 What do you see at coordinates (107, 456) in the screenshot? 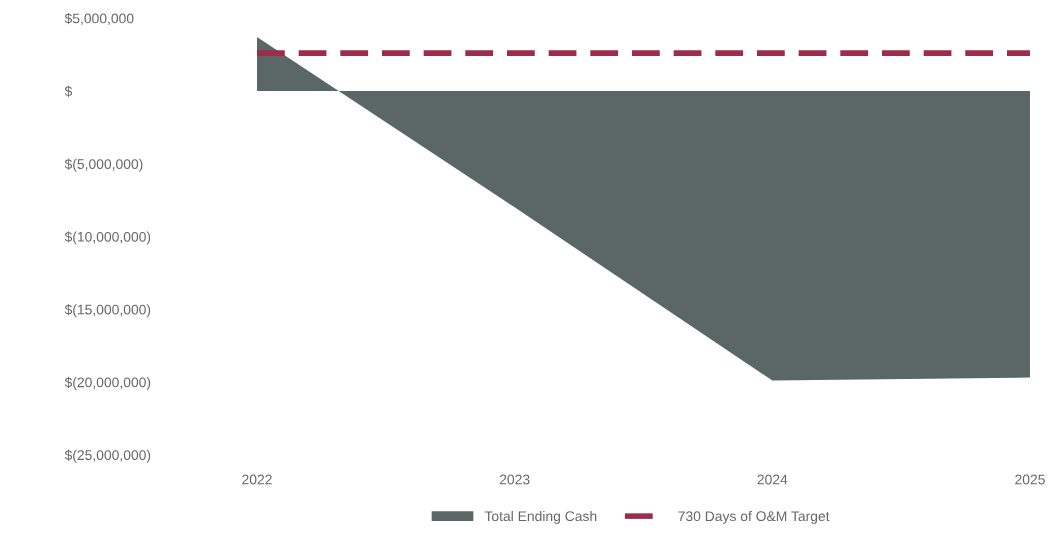
I see `y-tick-label: $(25,000,000)` at bounding box center [107, 456].